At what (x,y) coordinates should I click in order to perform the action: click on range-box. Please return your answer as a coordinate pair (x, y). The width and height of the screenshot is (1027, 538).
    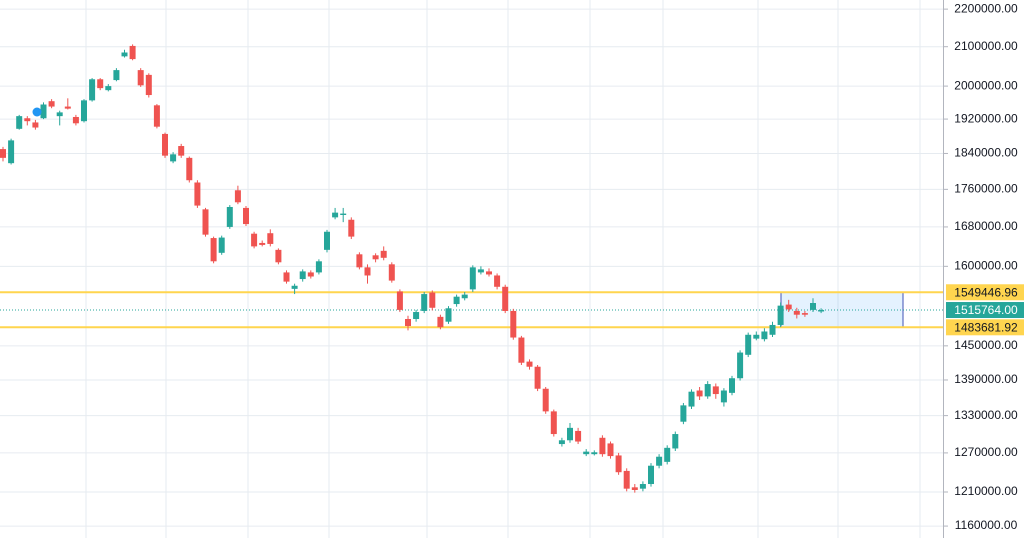
    Looking at the image, I should click on (842, 309).